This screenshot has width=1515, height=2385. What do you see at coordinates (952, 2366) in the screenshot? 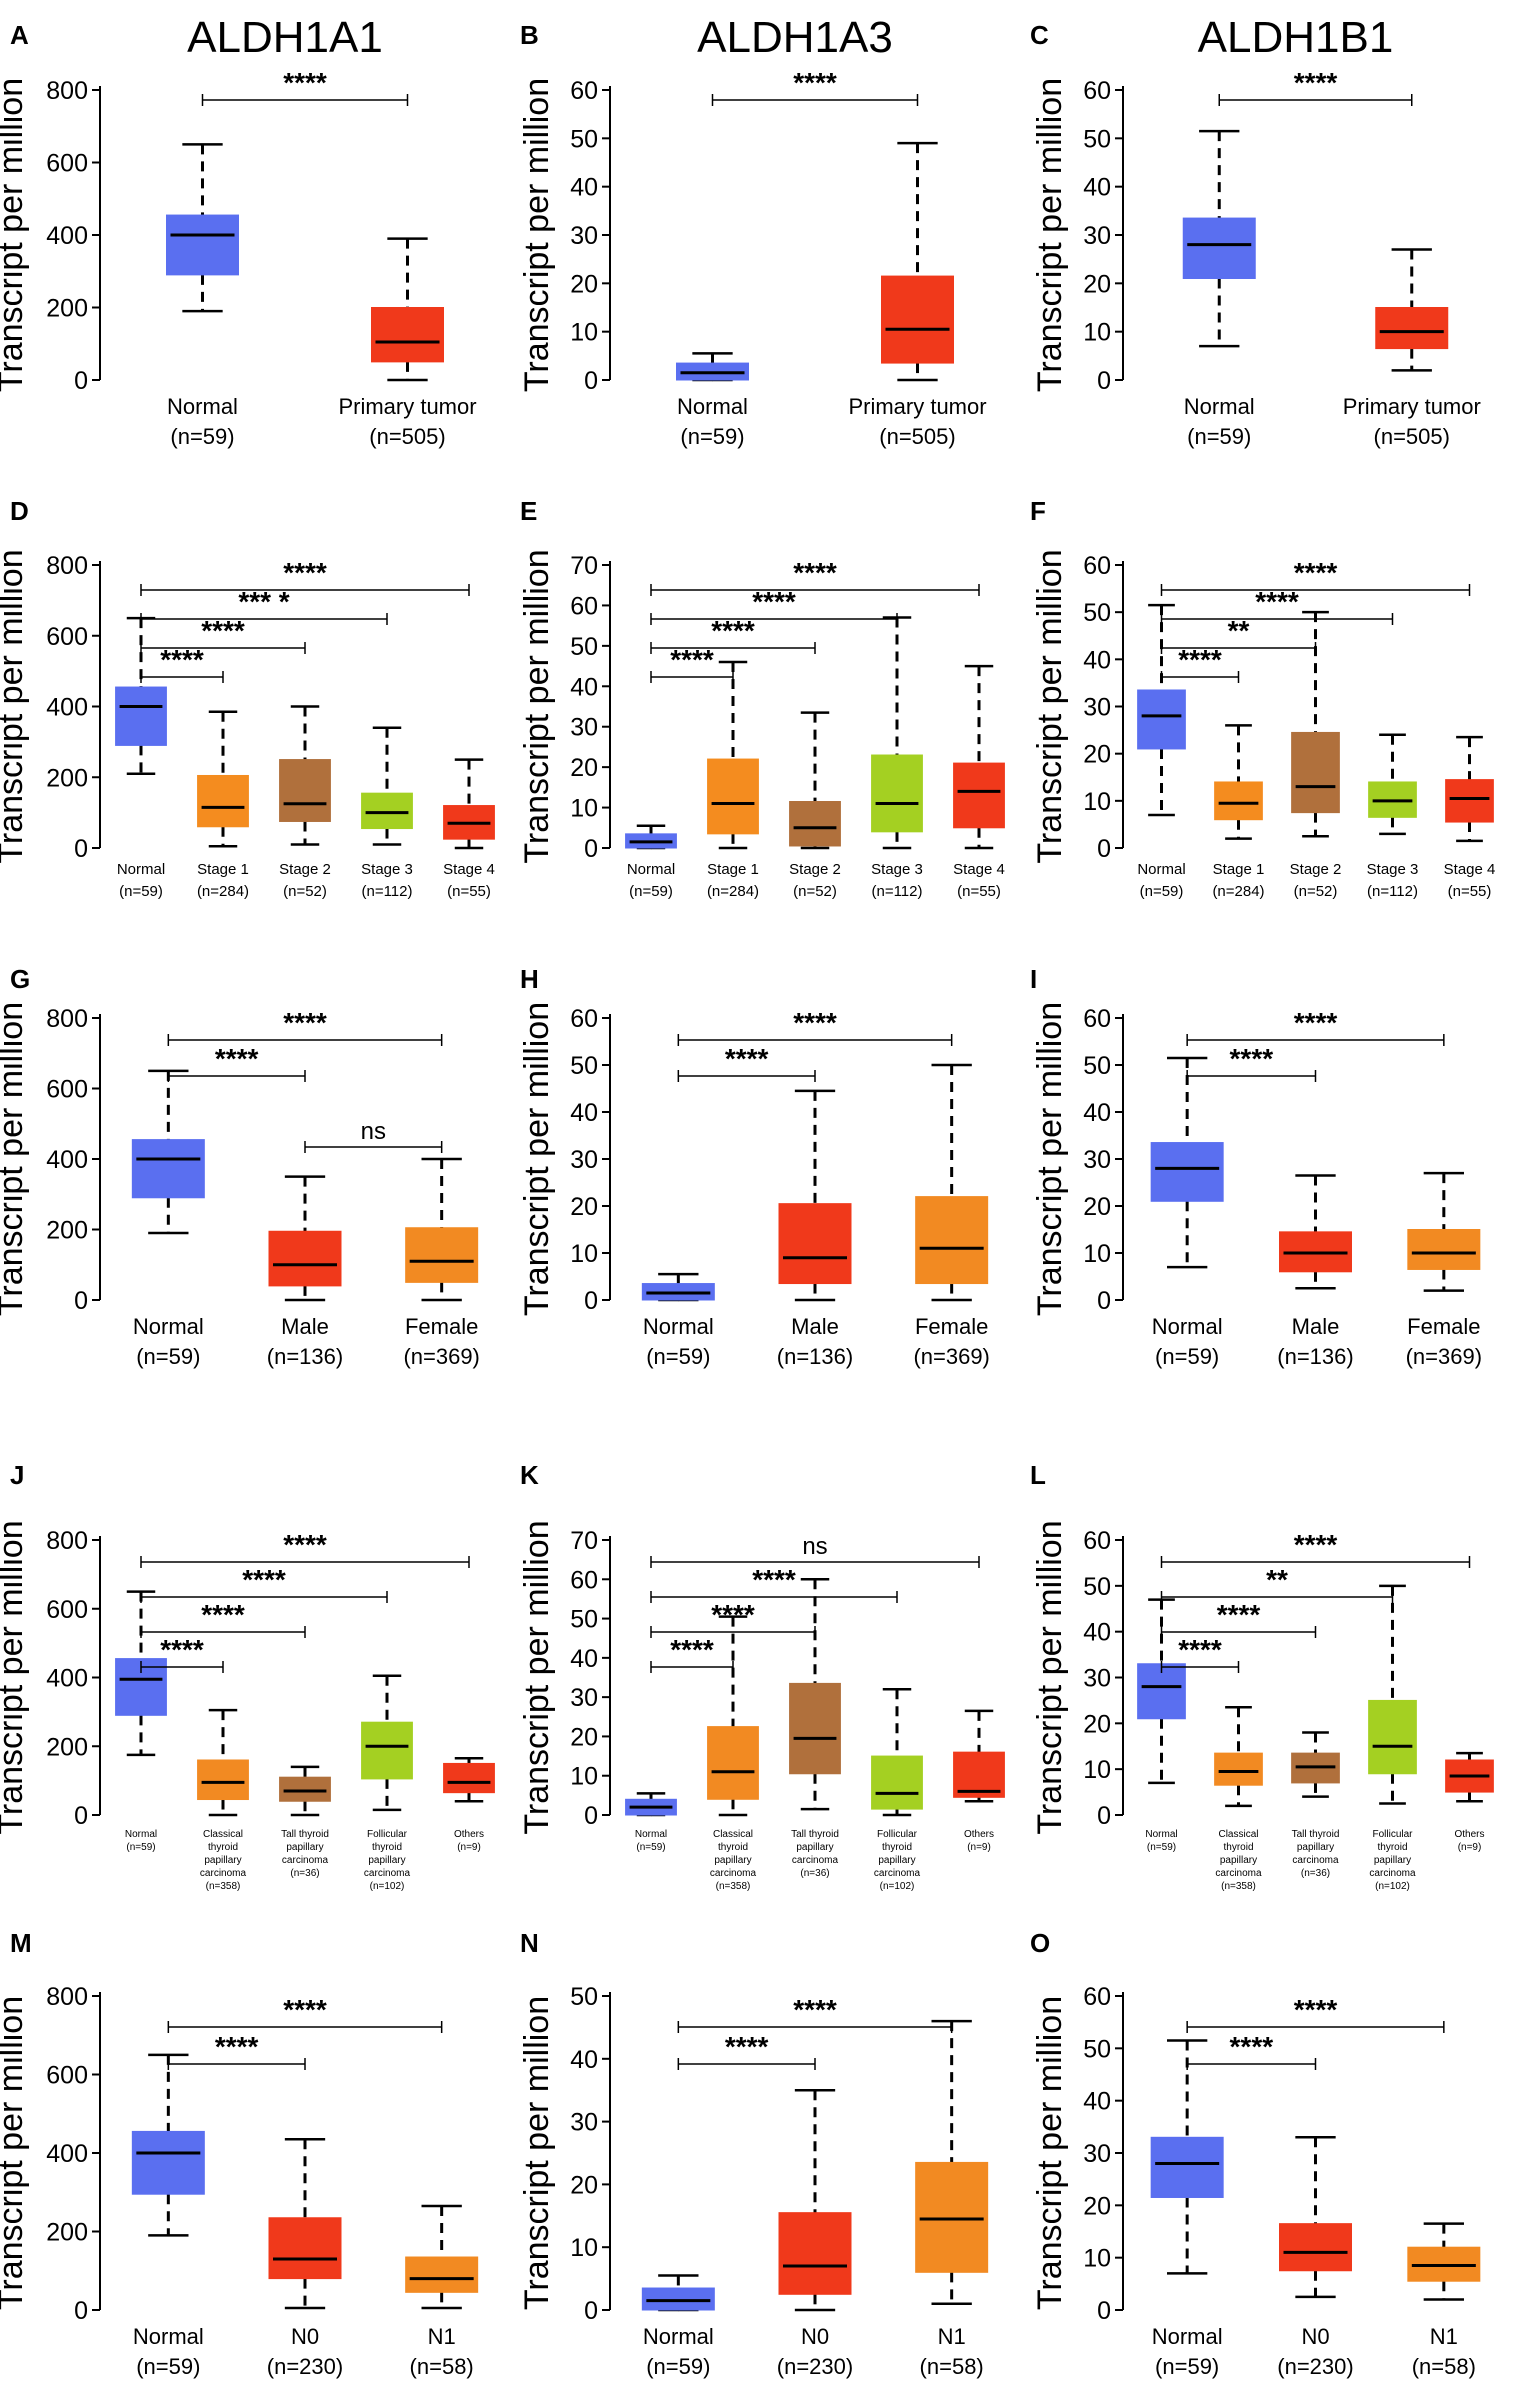
I see `x-tick-count: (n=58)` at bounding box center [952, 2366].